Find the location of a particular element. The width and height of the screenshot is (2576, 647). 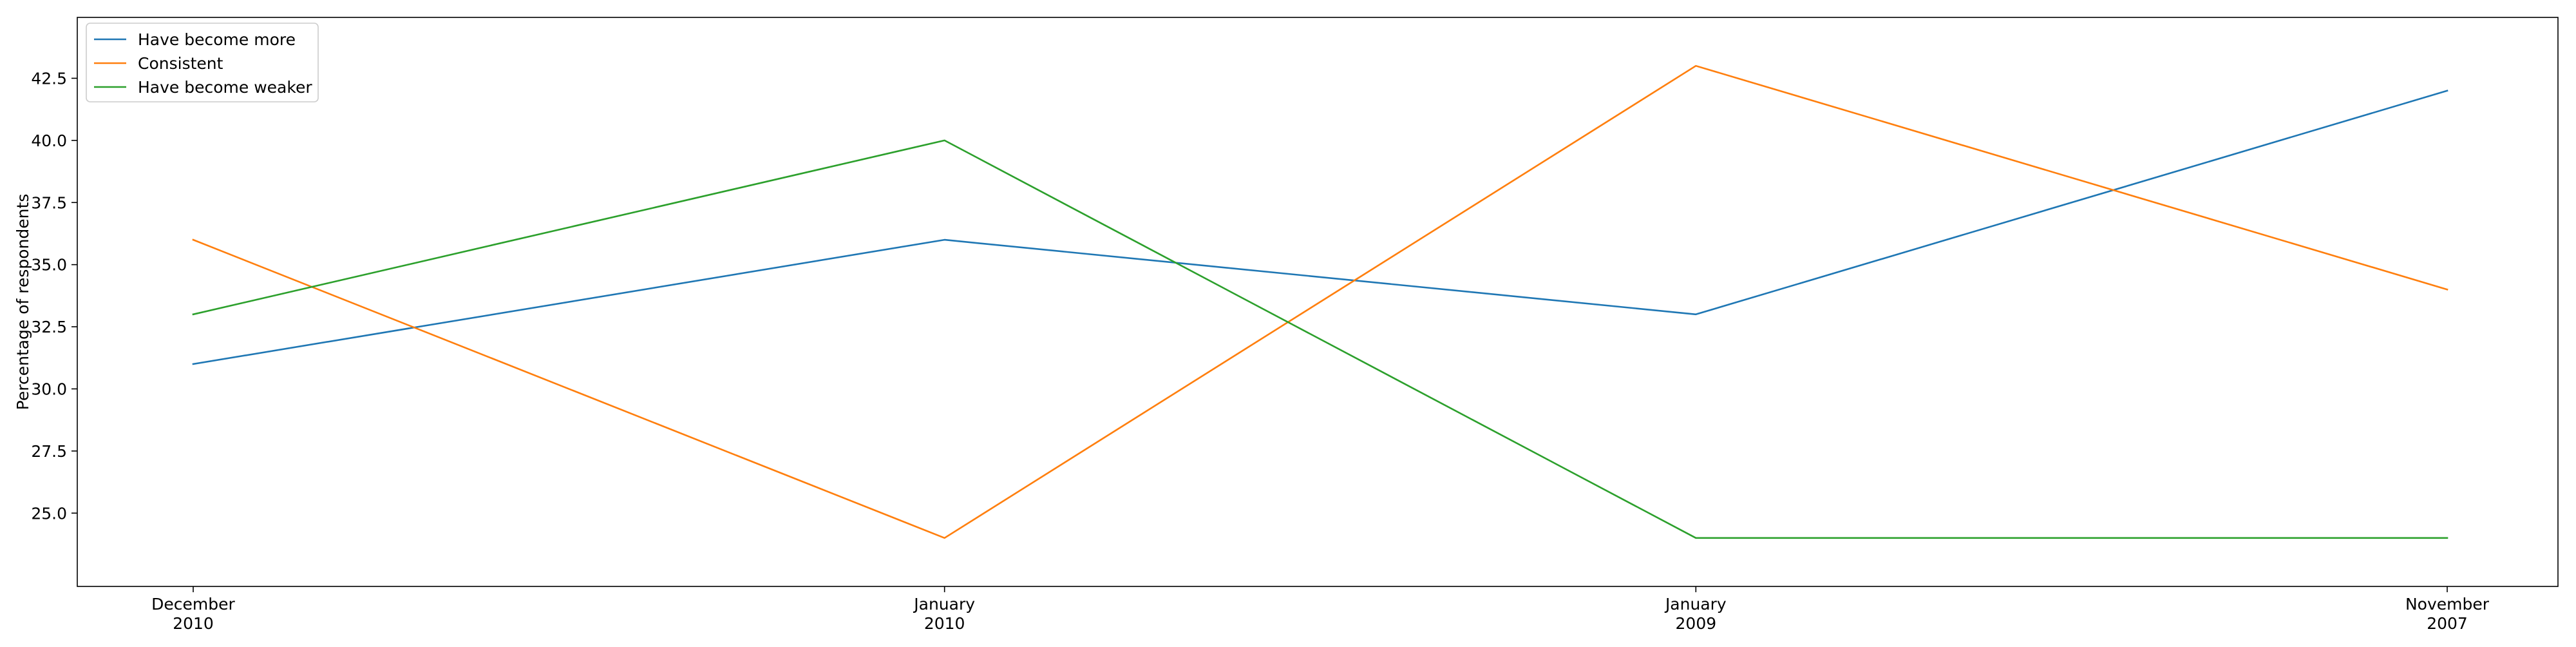

y-tick-label: 42.5 is located at coordinates (49, 78).